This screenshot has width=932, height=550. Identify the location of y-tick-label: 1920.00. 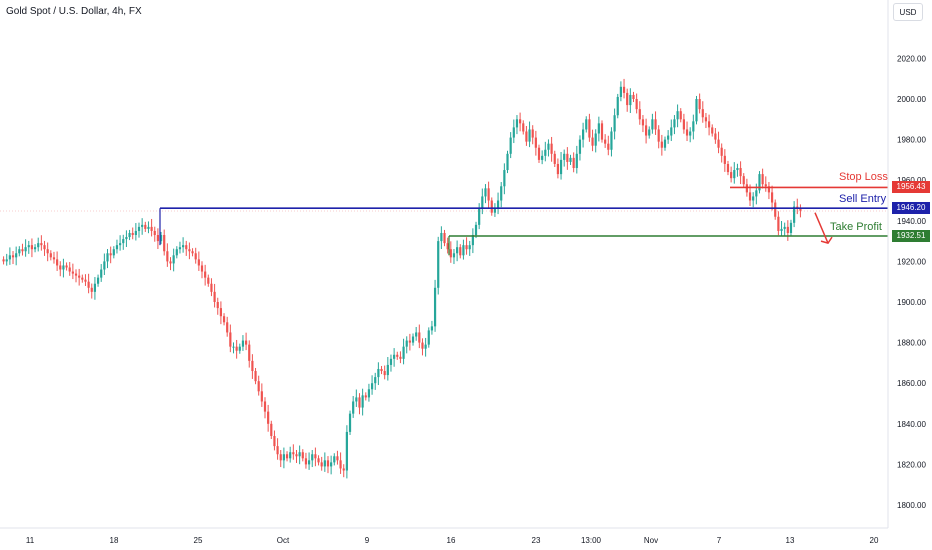
(911, 261).